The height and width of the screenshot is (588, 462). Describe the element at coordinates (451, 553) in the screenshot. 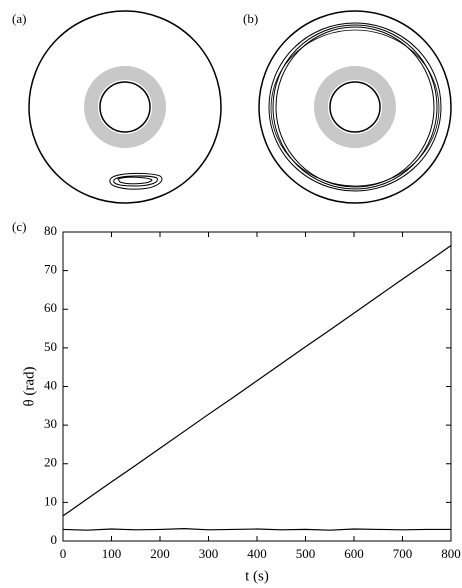

I see `x-tick-label: 800` at that location.